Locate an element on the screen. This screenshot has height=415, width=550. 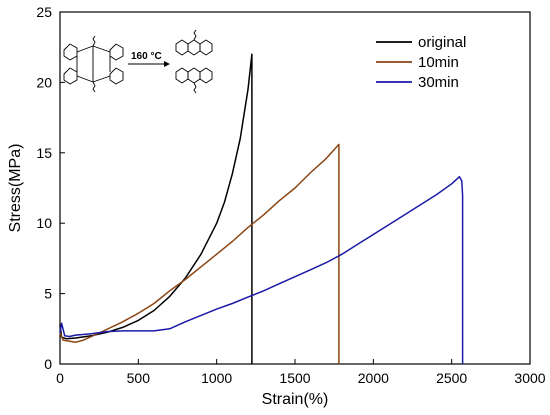
legend-label-original: original is located at coordinates (442, 42).